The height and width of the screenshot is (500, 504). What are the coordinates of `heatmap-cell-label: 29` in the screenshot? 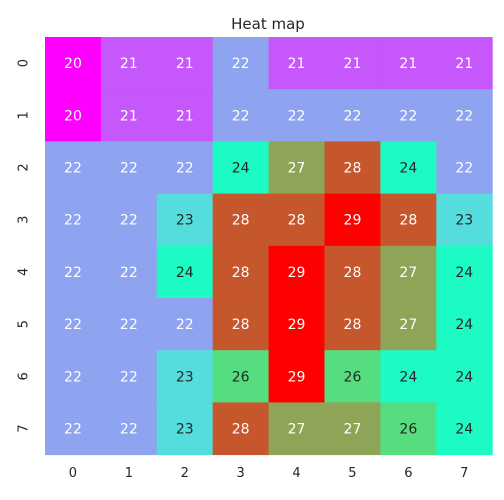 It's located at (297, 377).